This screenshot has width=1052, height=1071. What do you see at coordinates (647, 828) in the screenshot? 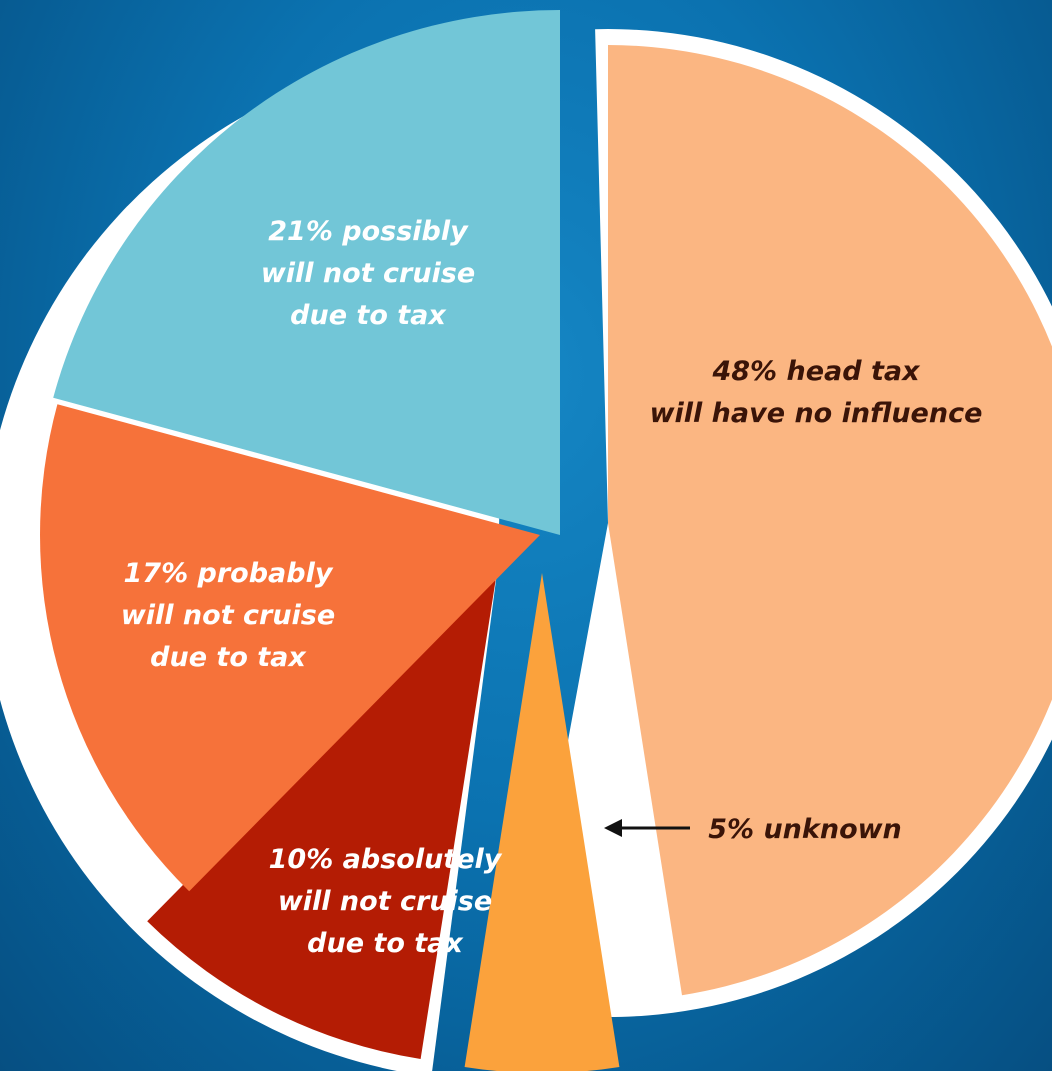
I see `annotations` at bounding box center [647, 828].